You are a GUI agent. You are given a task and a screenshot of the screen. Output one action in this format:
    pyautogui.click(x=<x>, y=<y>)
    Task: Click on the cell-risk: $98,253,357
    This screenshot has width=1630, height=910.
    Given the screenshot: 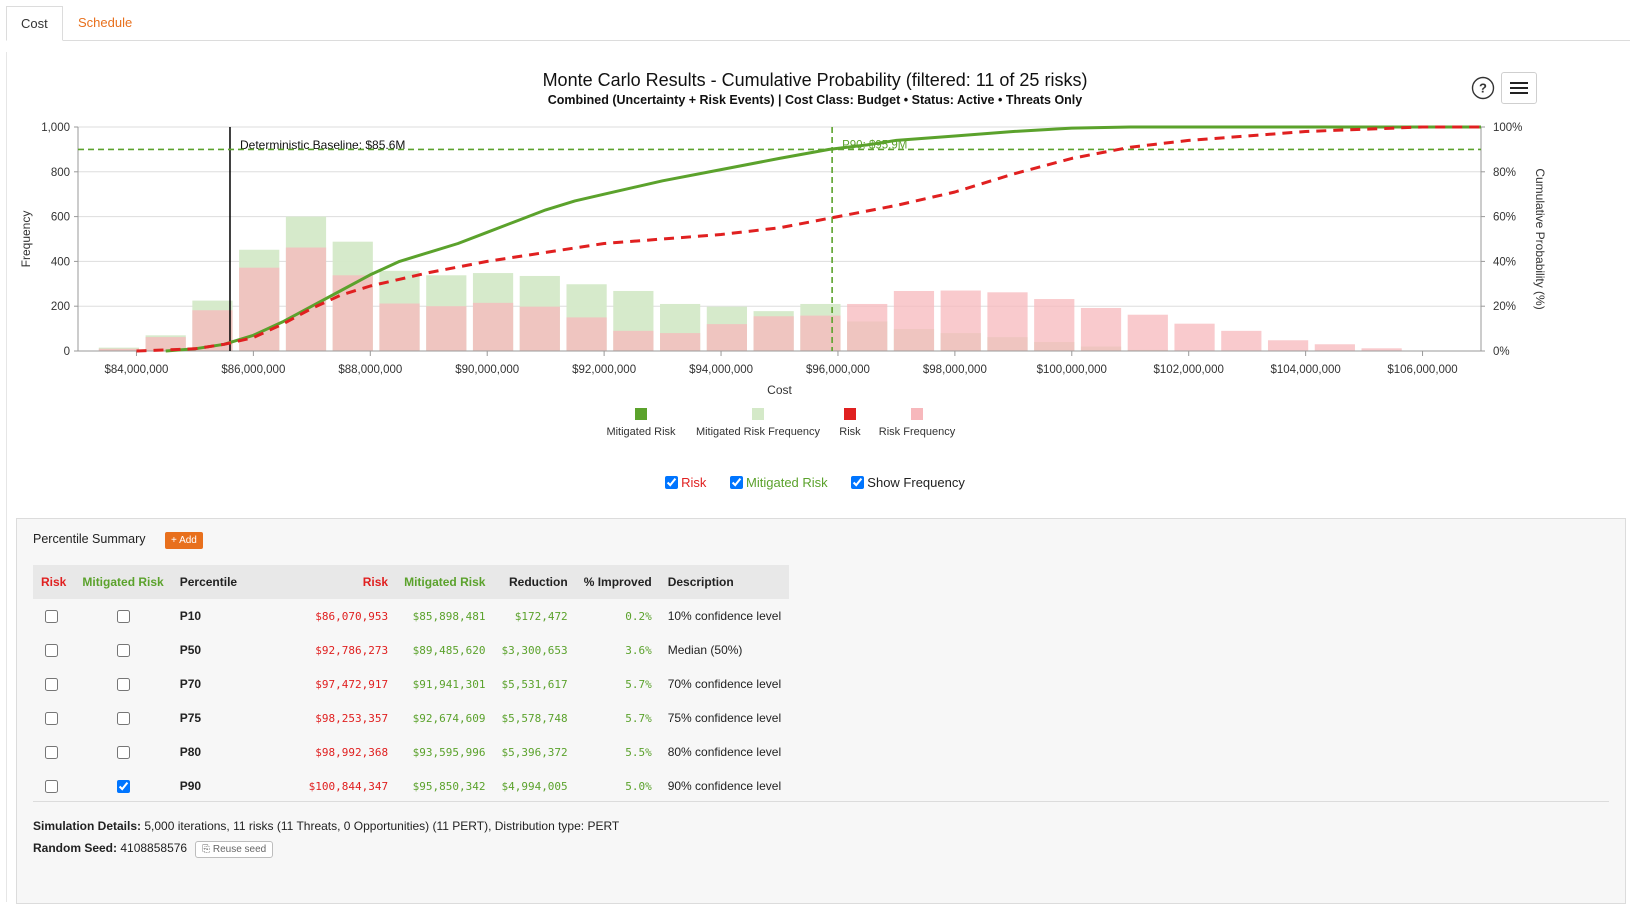 What is the action you would take?
    pyautogui.click(x=352, y=718)
    